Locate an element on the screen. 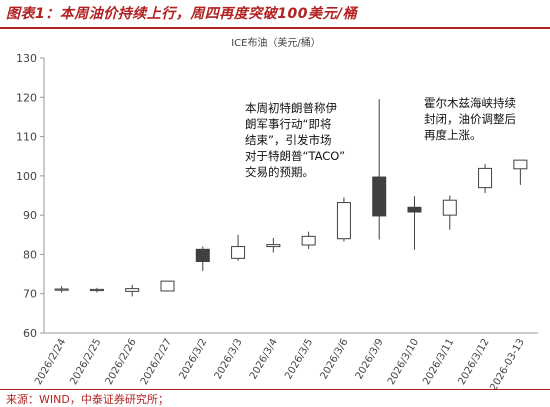 The width and height of the screenshot is (550, 407). x-tick-label: 2026/2/24 is located at coordinates (50, 362).